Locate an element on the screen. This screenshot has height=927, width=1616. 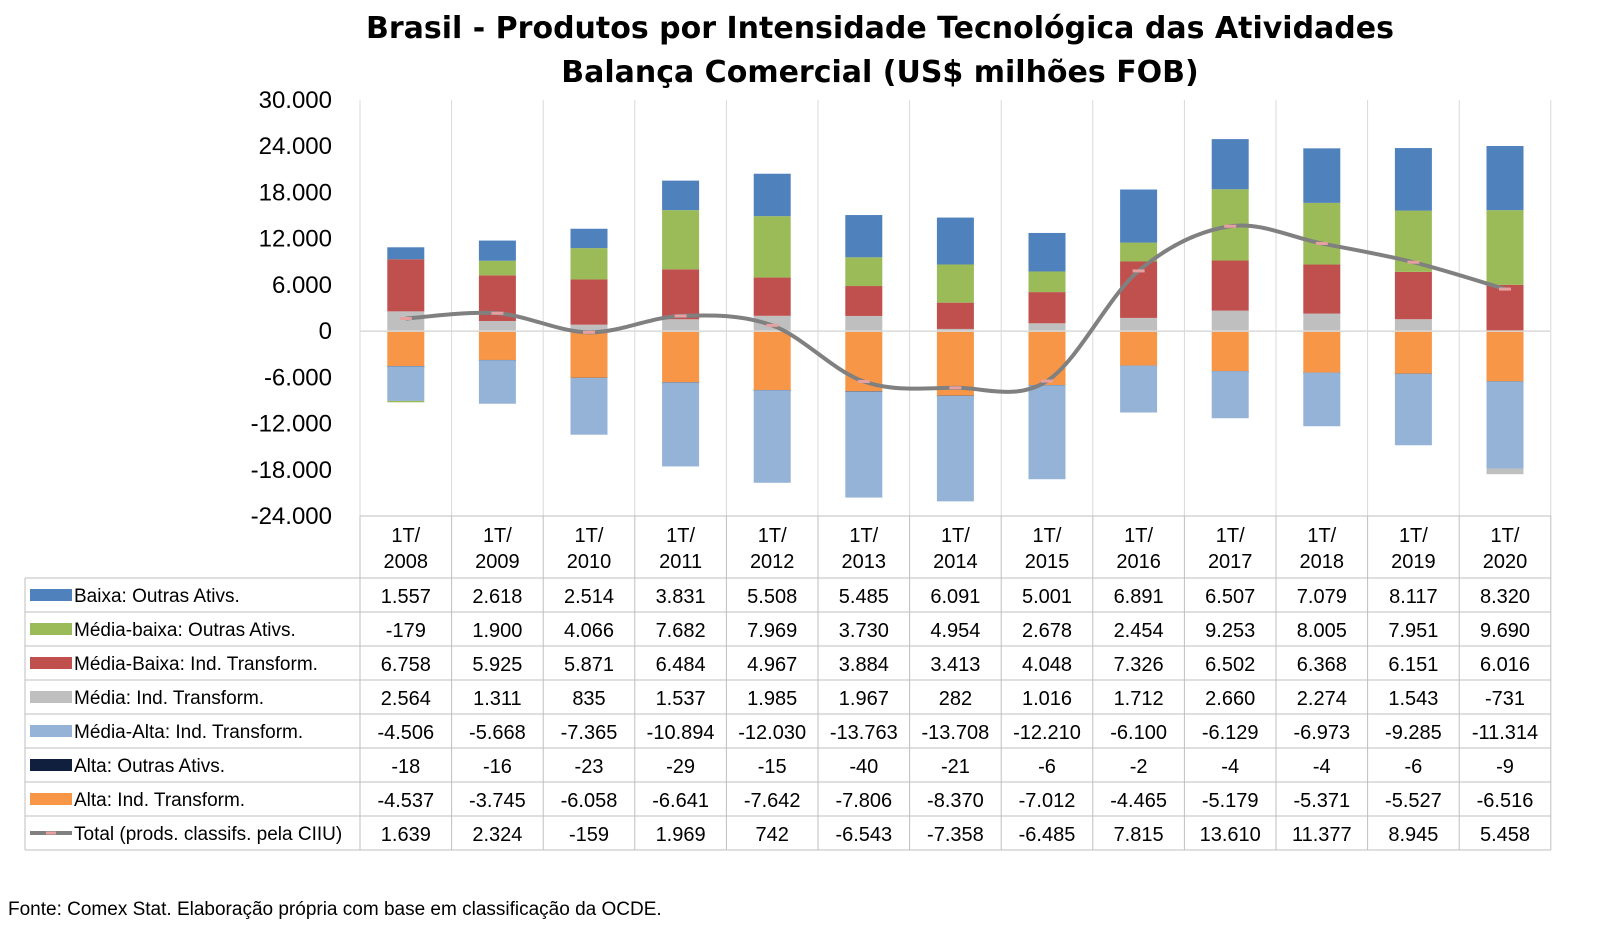
data-cell: -12.030 is located at coordinates (772, 733).